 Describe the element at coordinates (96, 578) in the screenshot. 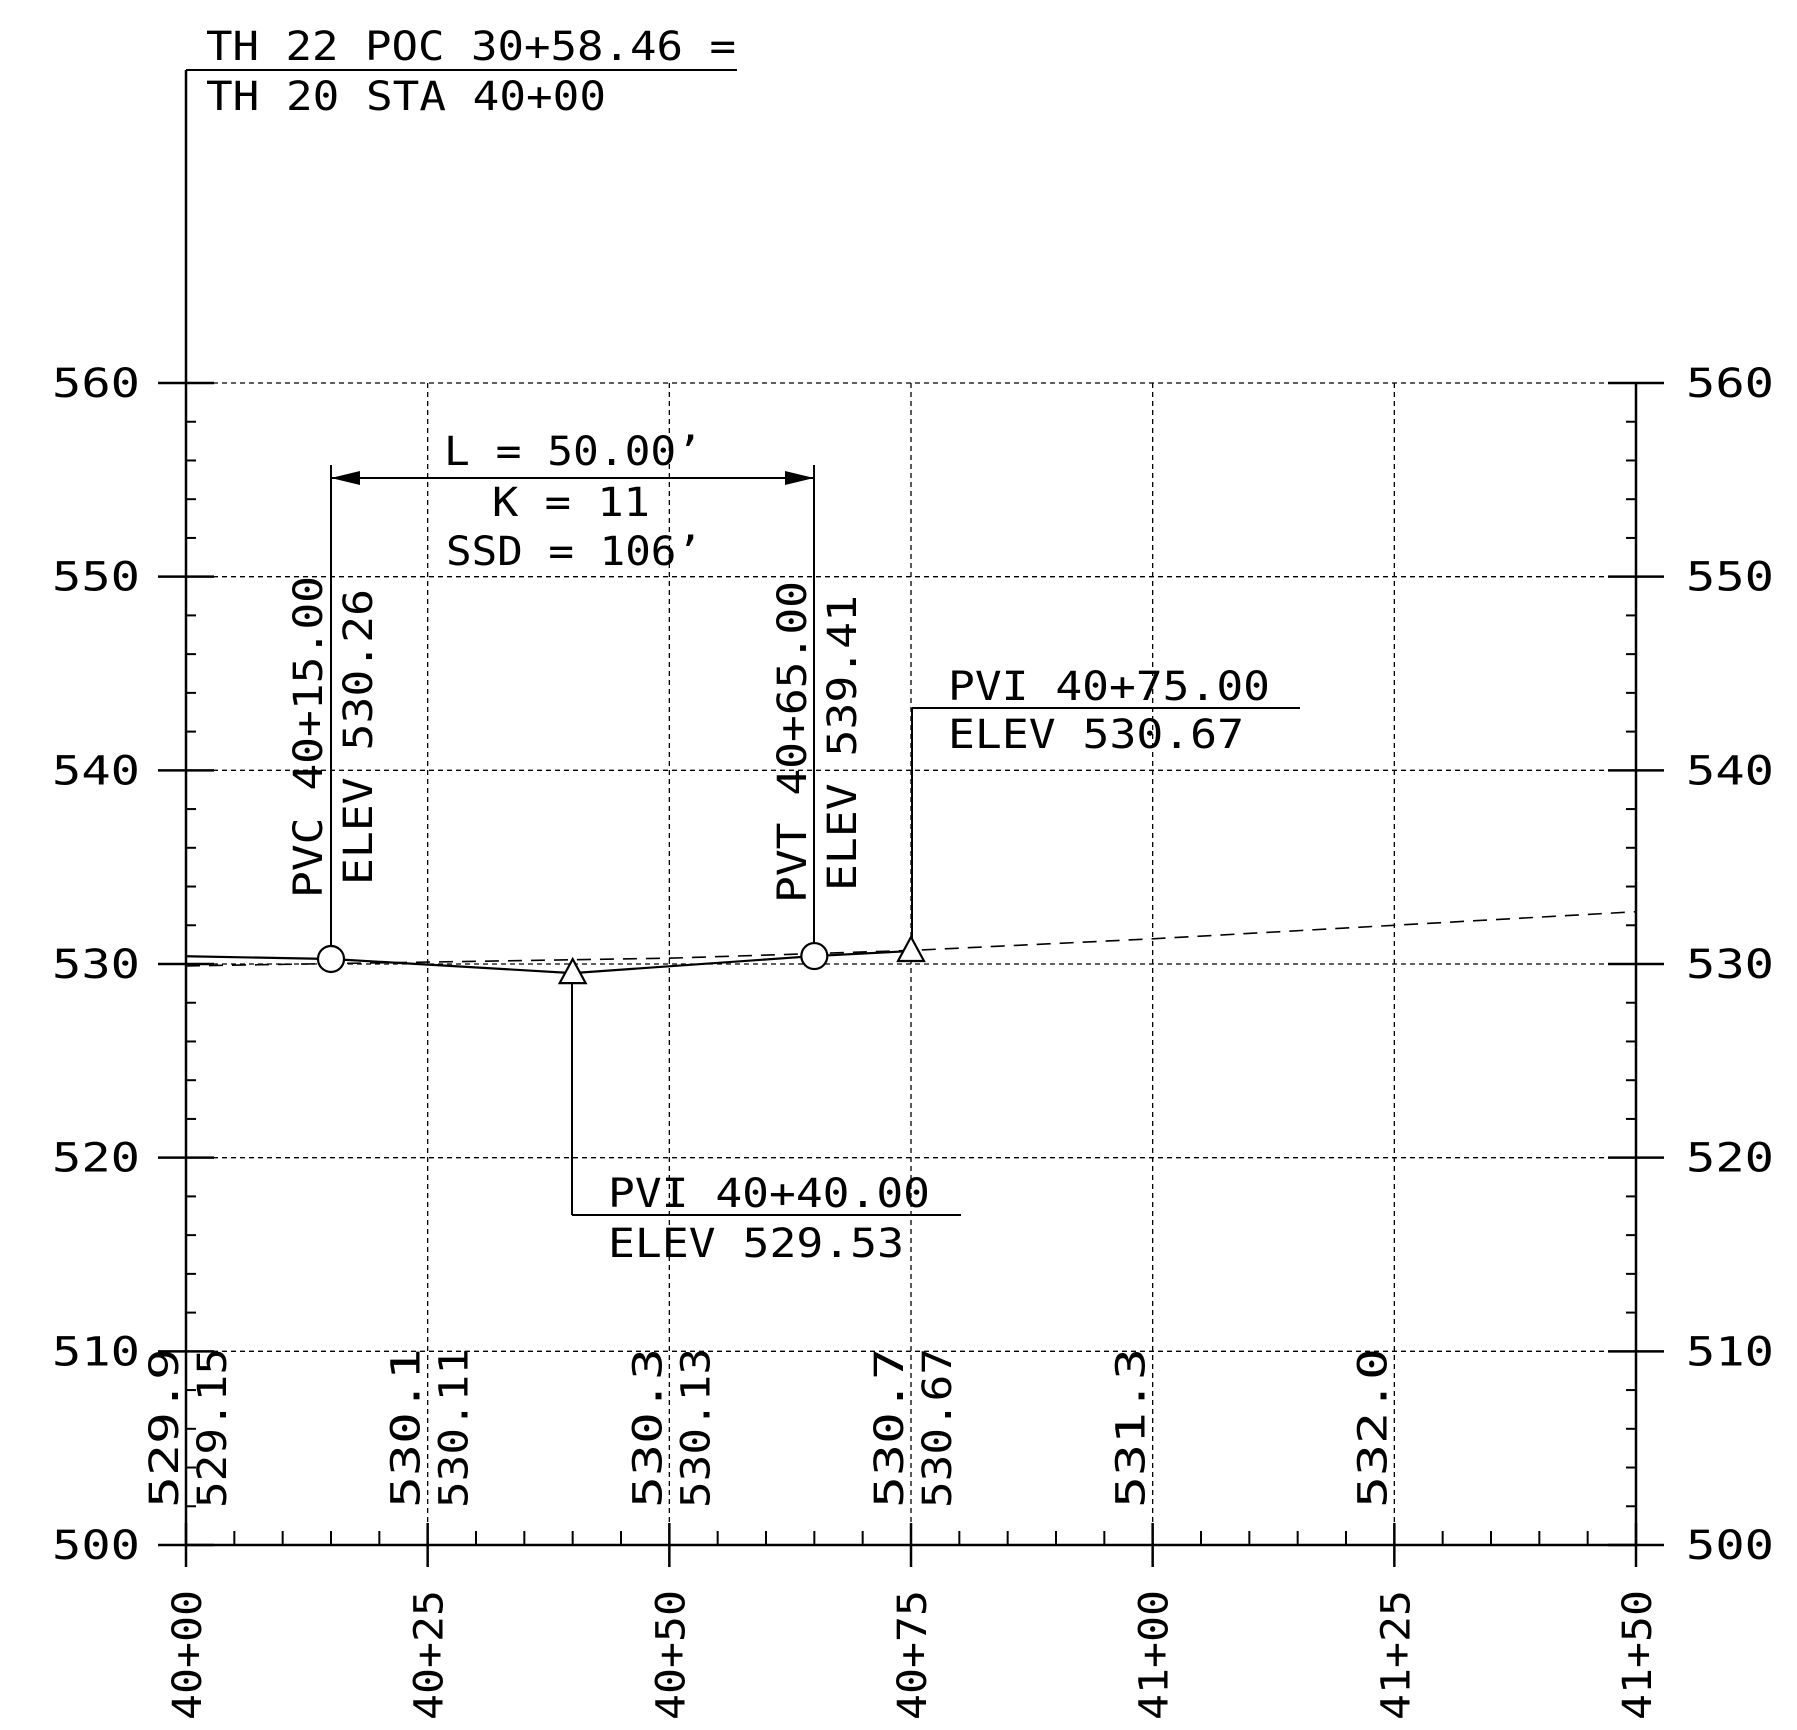

I see `y-tick-label-left: 550` at that location.